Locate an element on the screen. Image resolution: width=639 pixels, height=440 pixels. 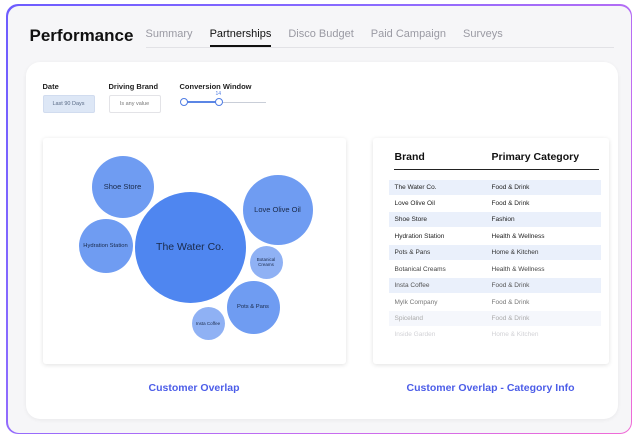
column-header-brand: Brand is located at coordinates (409, 156).